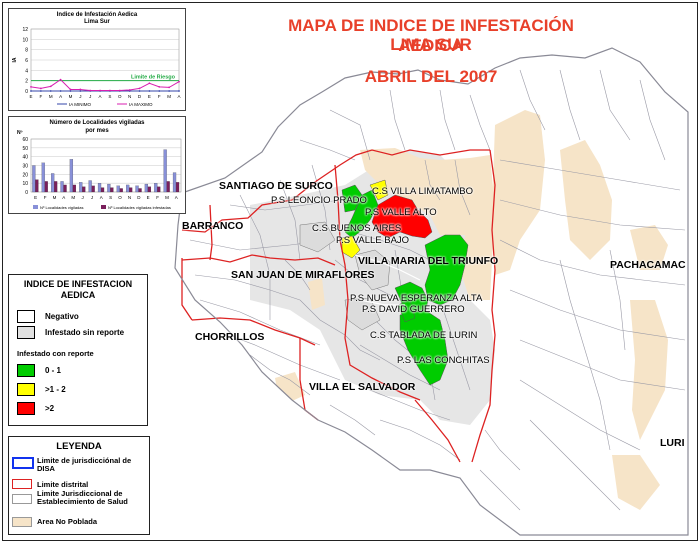  I want to click on chart-loc-legend-a-swatch, so click(35, 207).